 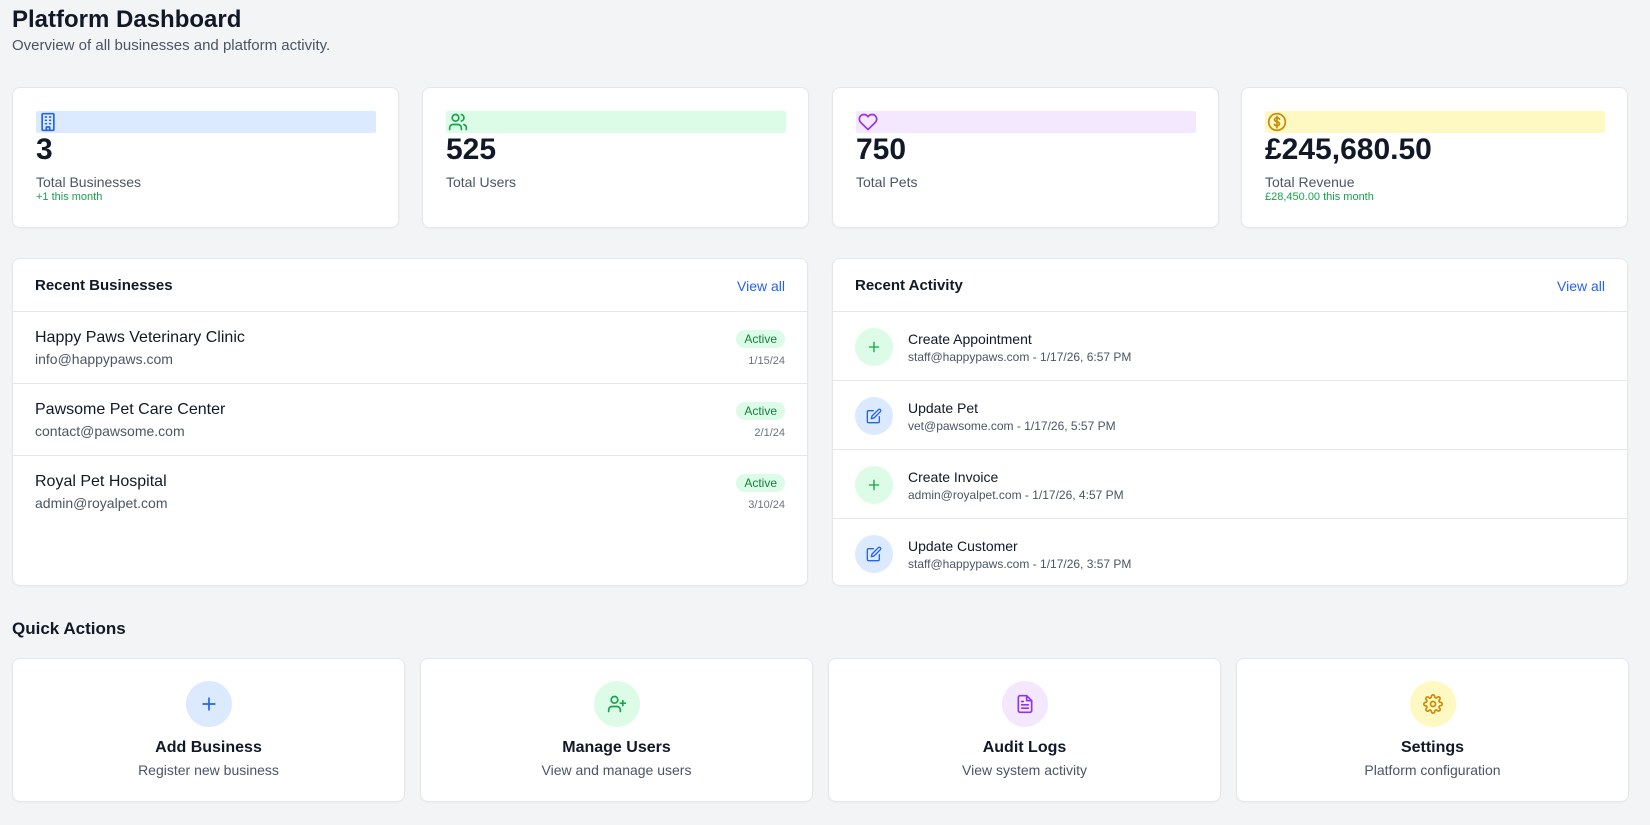 I want to click on panel-title: Recent Activity, so click(x=909, y=285).